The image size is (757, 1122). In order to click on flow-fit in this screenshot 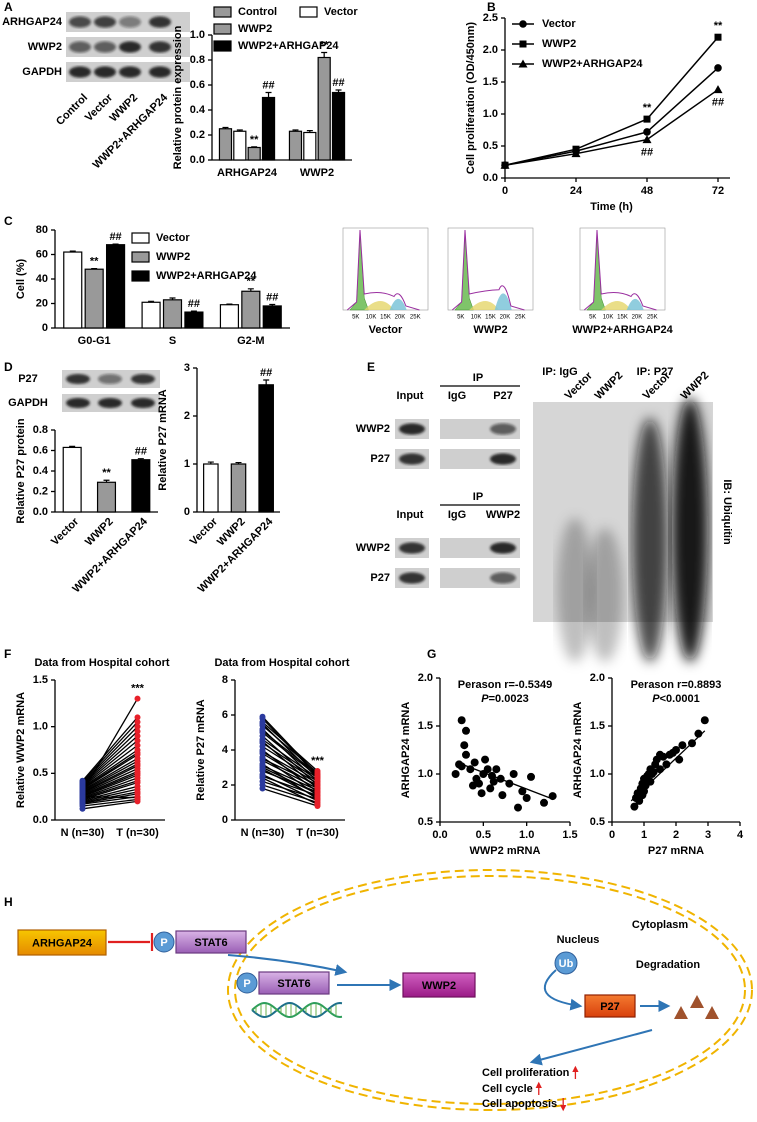, I will do `click(620, 270)`.